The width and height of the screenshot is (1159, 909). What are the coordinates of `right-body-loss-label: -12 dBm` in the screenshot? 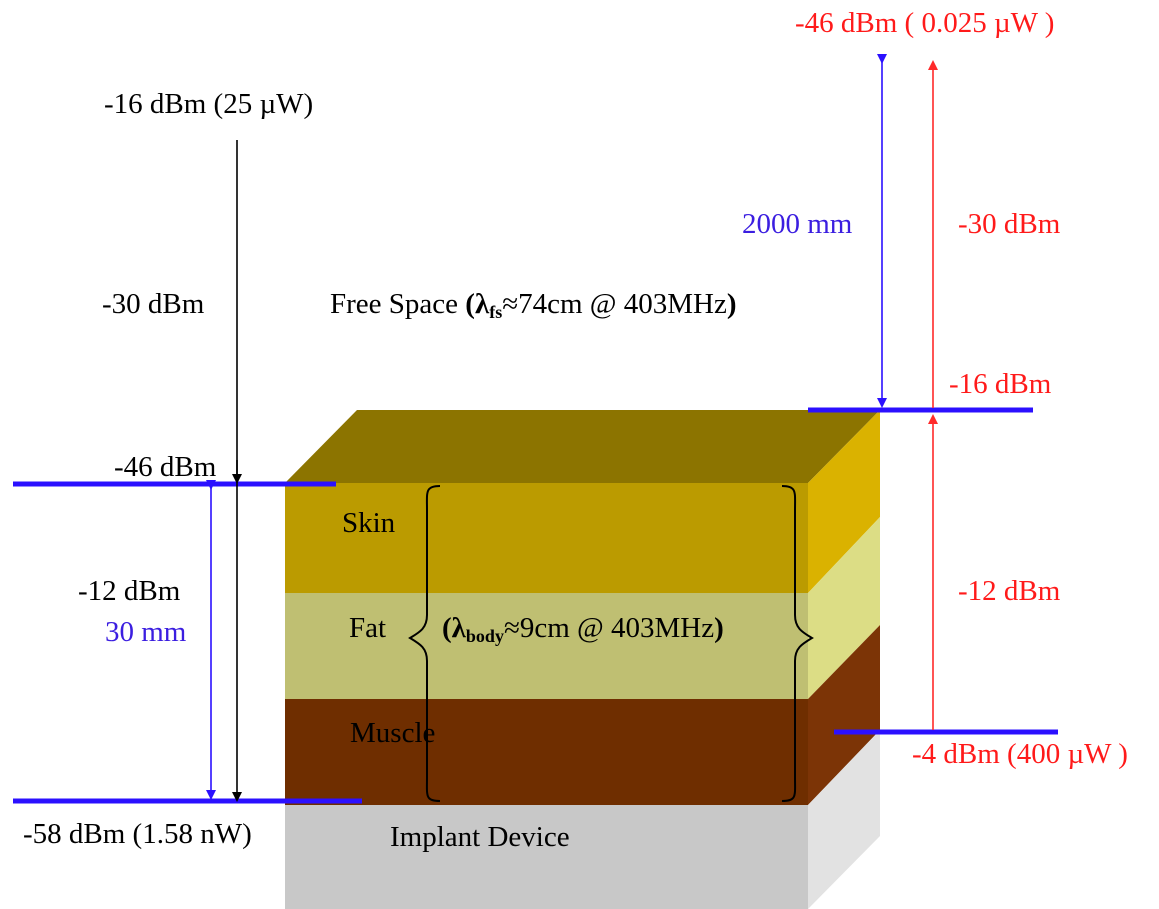 It's located at (1009, 591).